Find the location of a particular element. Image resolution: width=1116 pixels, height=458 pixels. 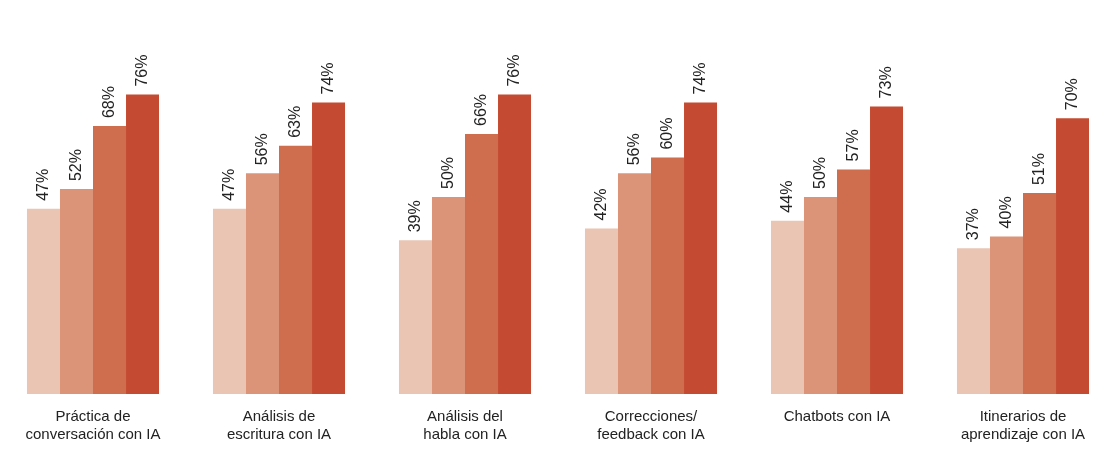

data-label: 42% is located at coordinates (600, 204).